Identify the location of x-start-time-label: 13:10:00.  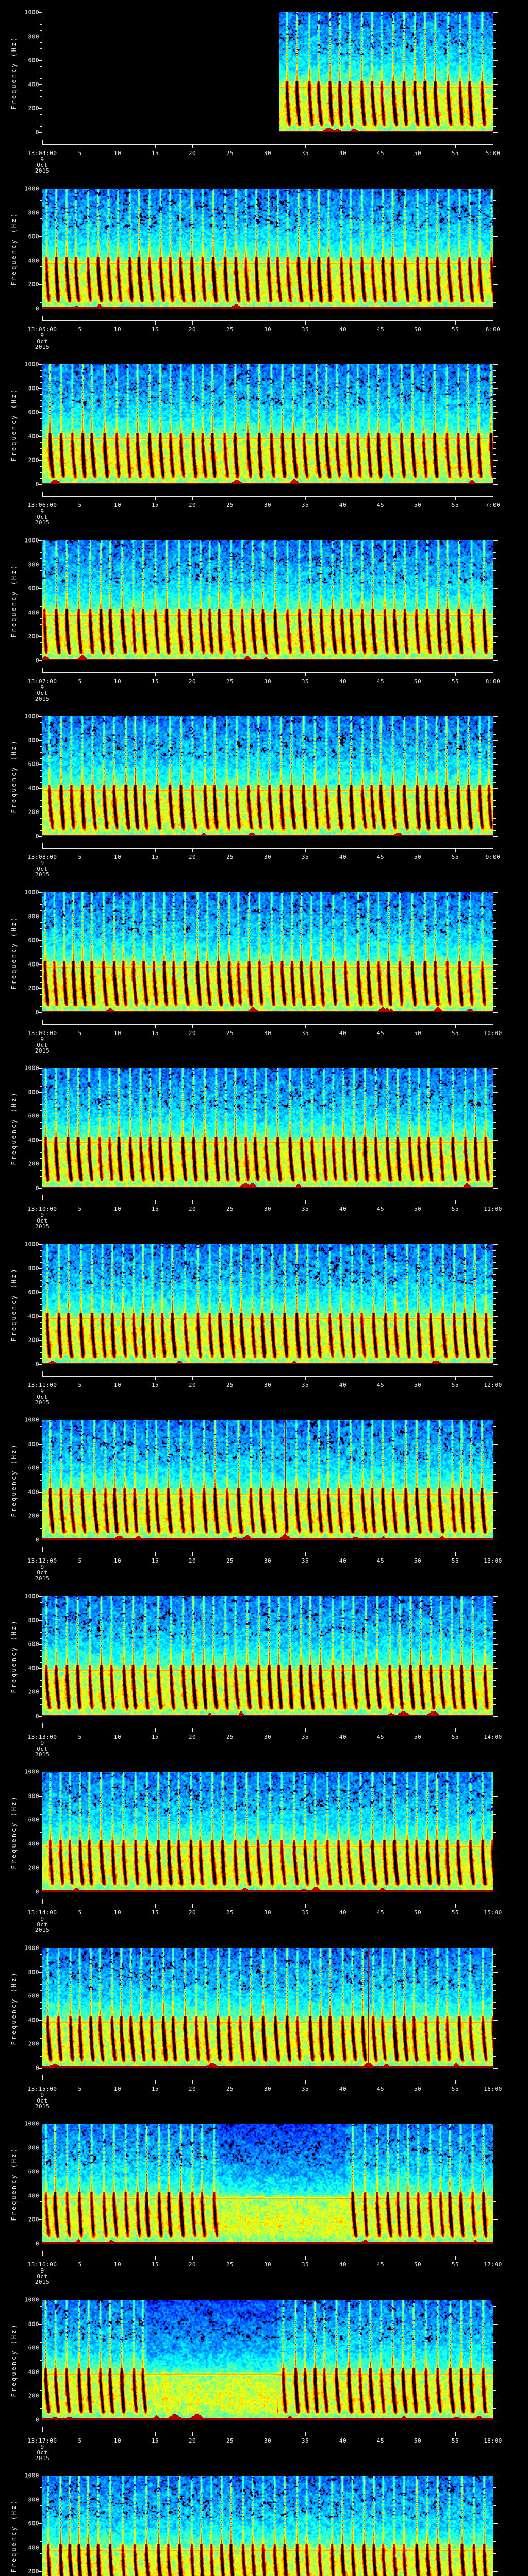
(42, 1209).